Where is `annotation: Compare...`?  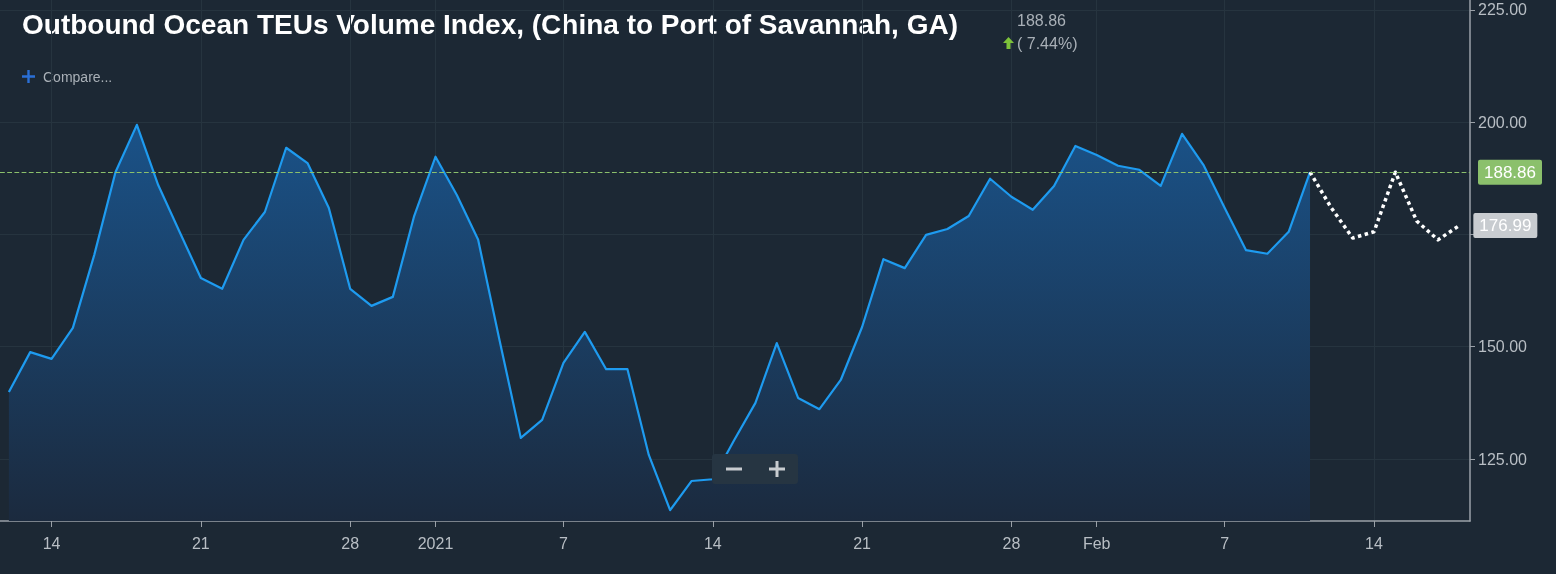 annotation: Compare... is located at coordinates (78, 77).